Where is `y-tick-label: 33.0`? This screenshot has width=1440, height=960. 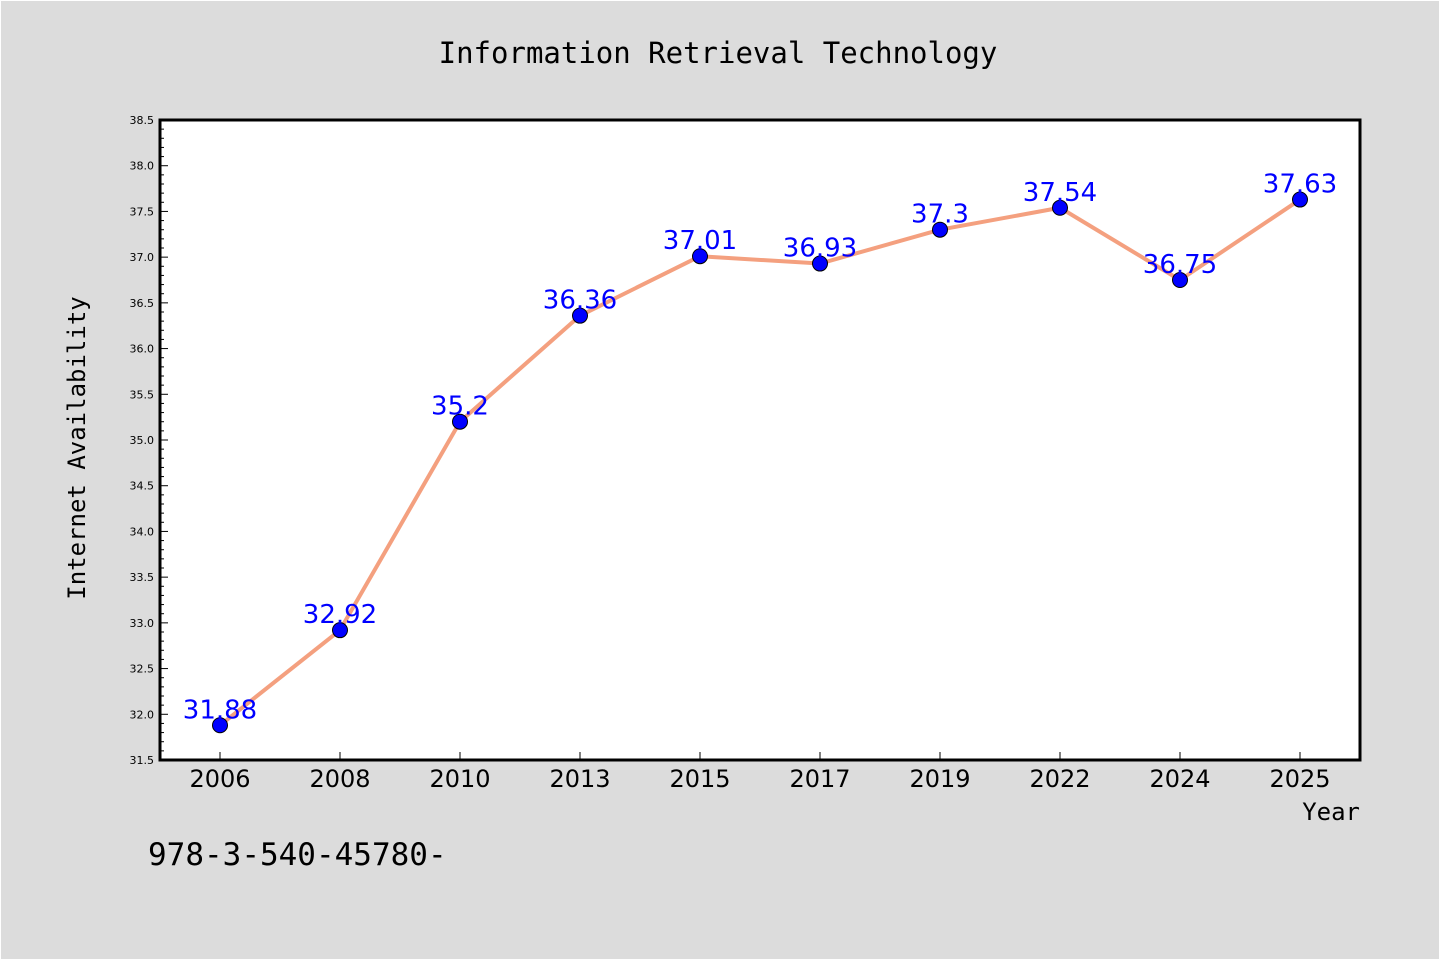 y-tick-label: 33.0 is located at coordinates (142, 623).